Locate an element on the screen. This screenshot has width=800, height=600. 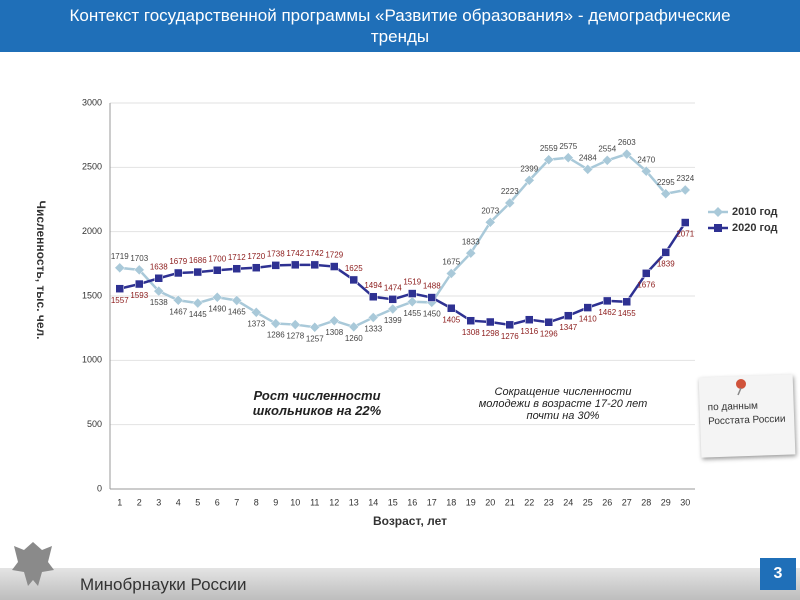
x-tick-label: 3 is located at coordinates (158, 502).